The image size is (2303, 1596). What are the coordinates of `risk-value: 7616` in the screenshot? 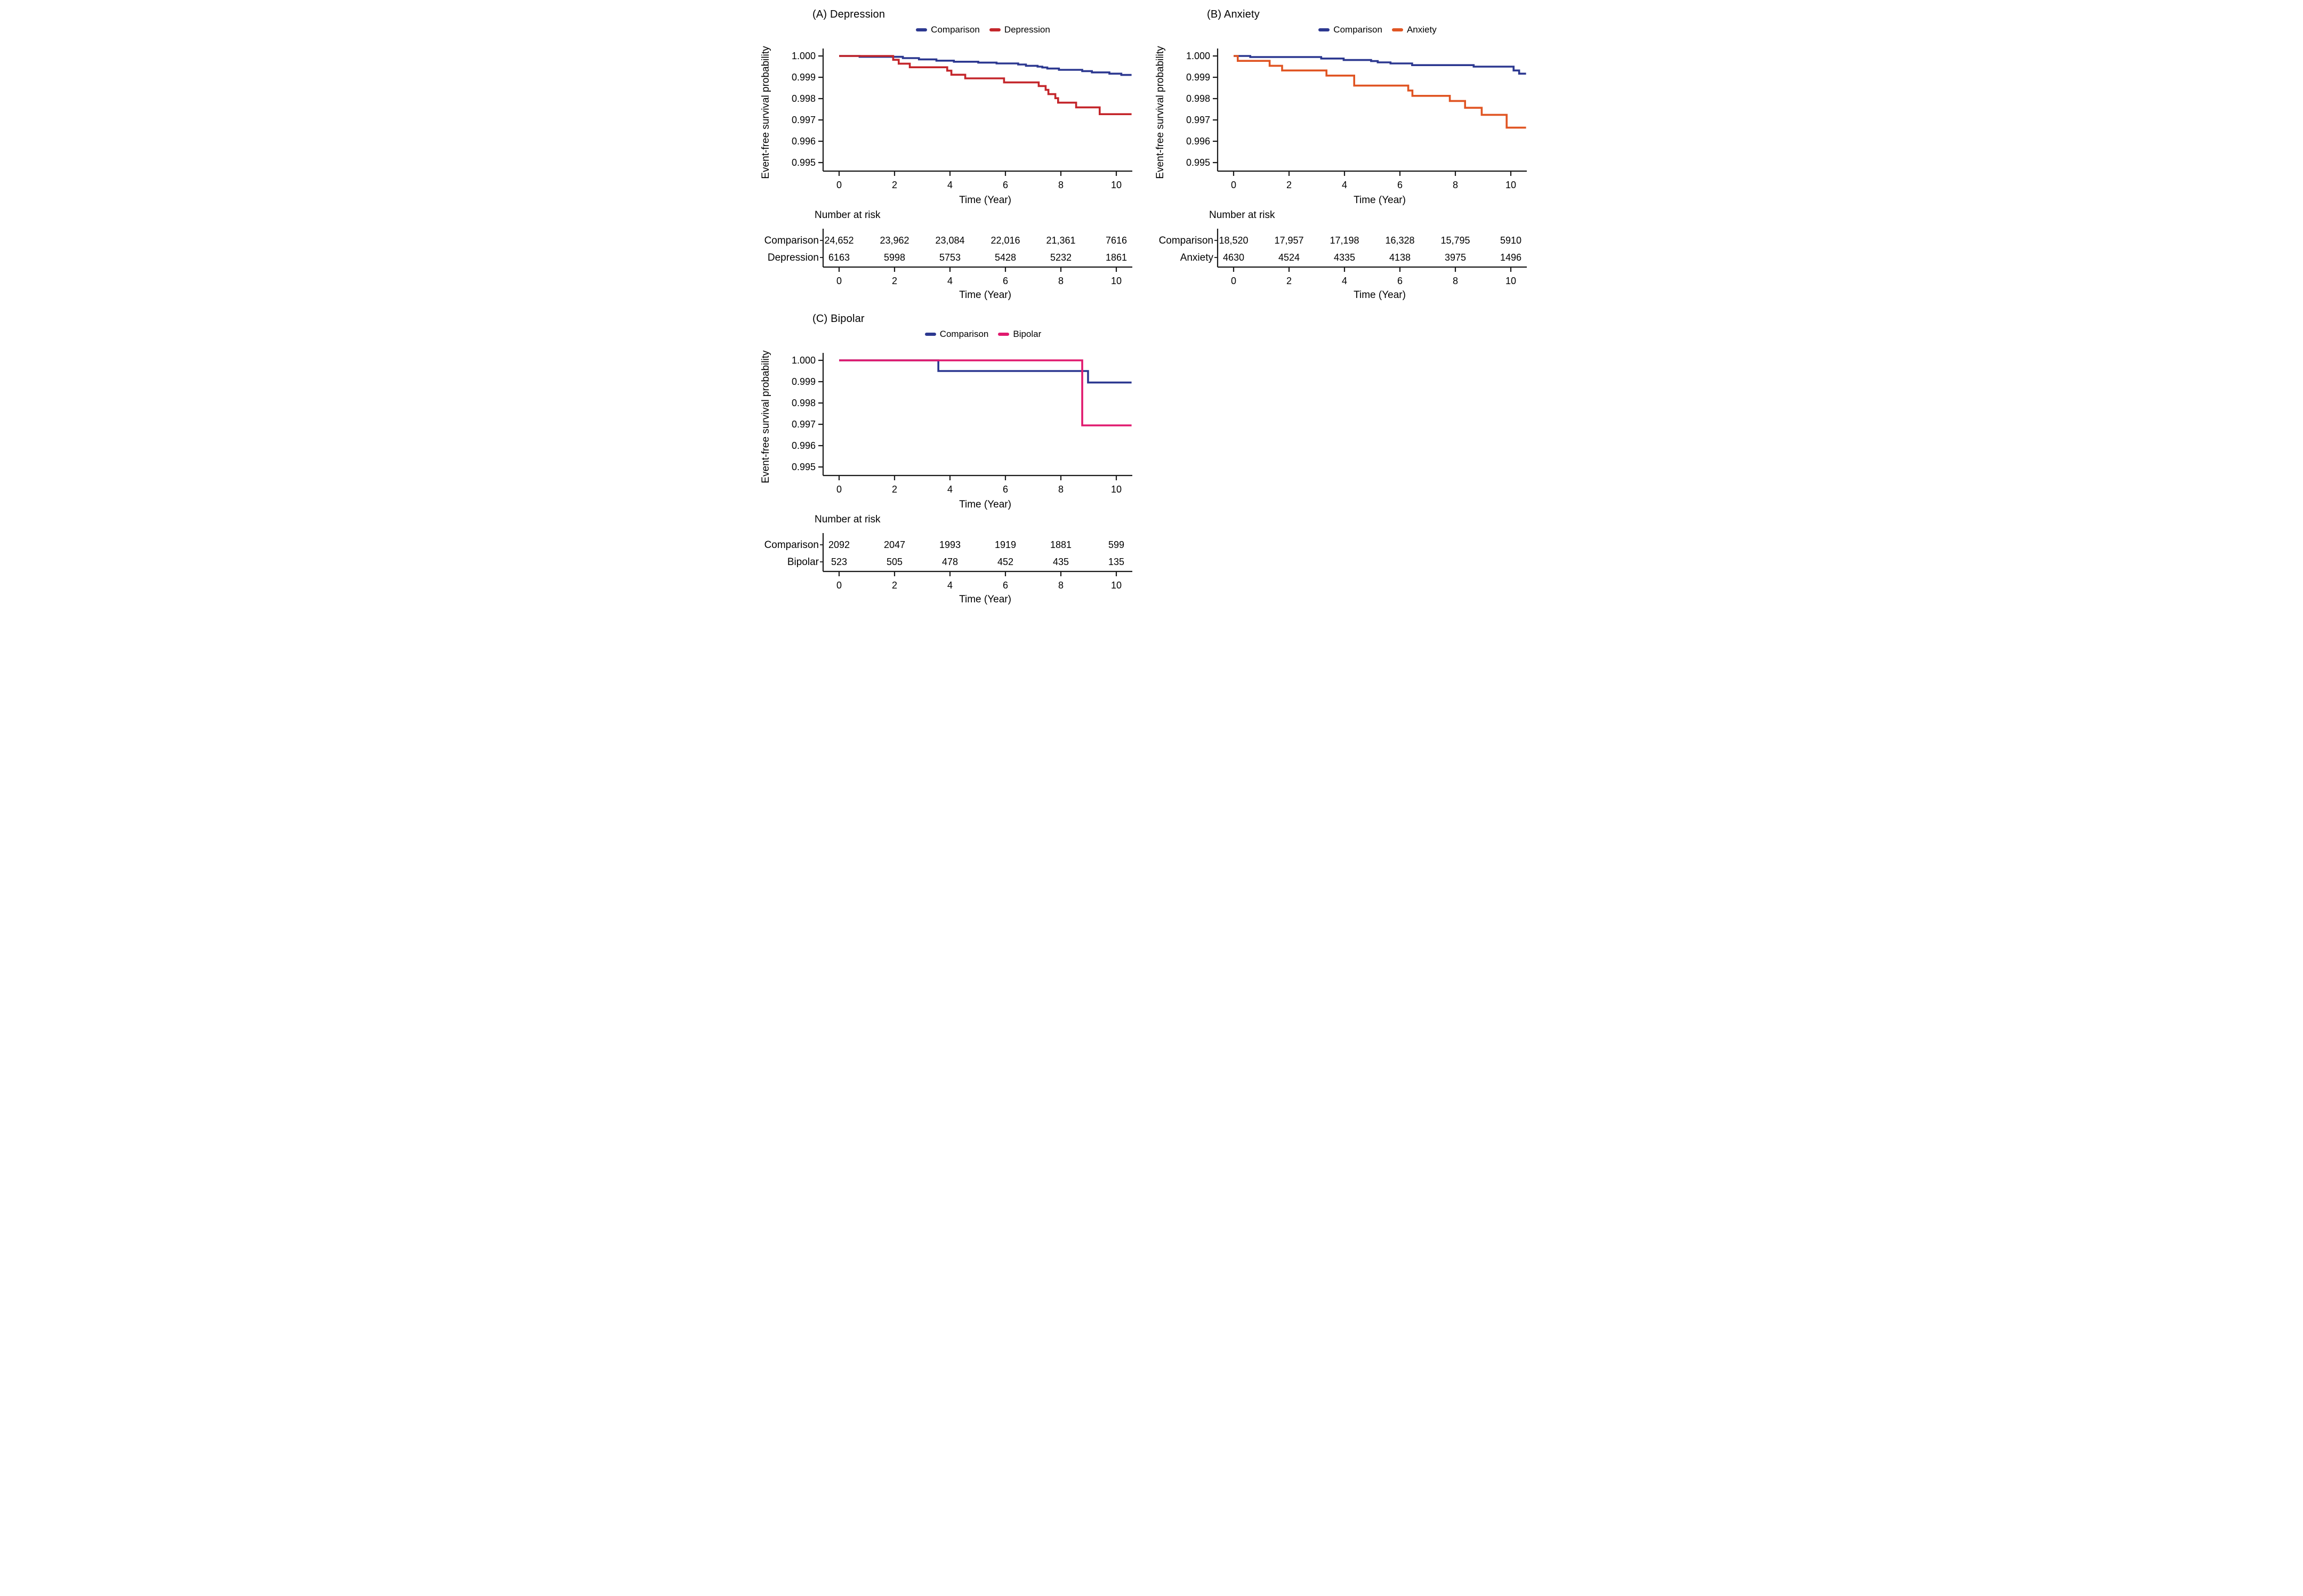 It's located at (1117, 240).